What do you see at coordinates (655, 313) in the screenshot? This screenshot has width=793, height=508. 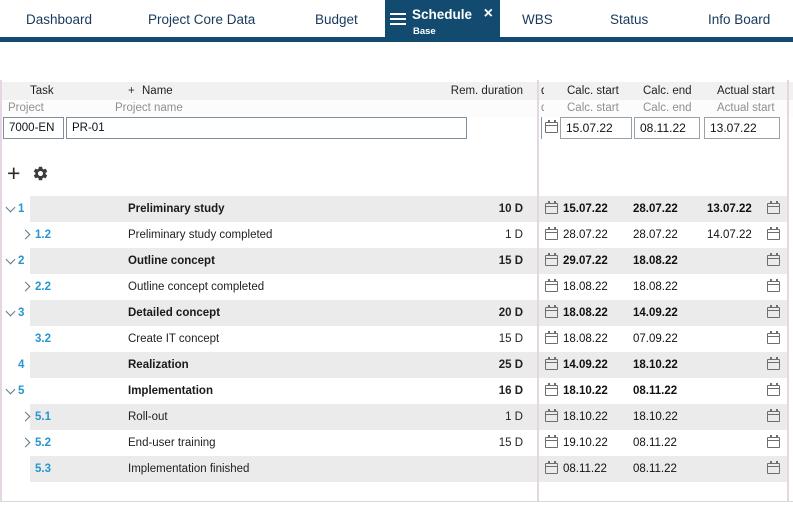 I see `calc-end-date: 14.09.22` at bounding box center [655, 313].